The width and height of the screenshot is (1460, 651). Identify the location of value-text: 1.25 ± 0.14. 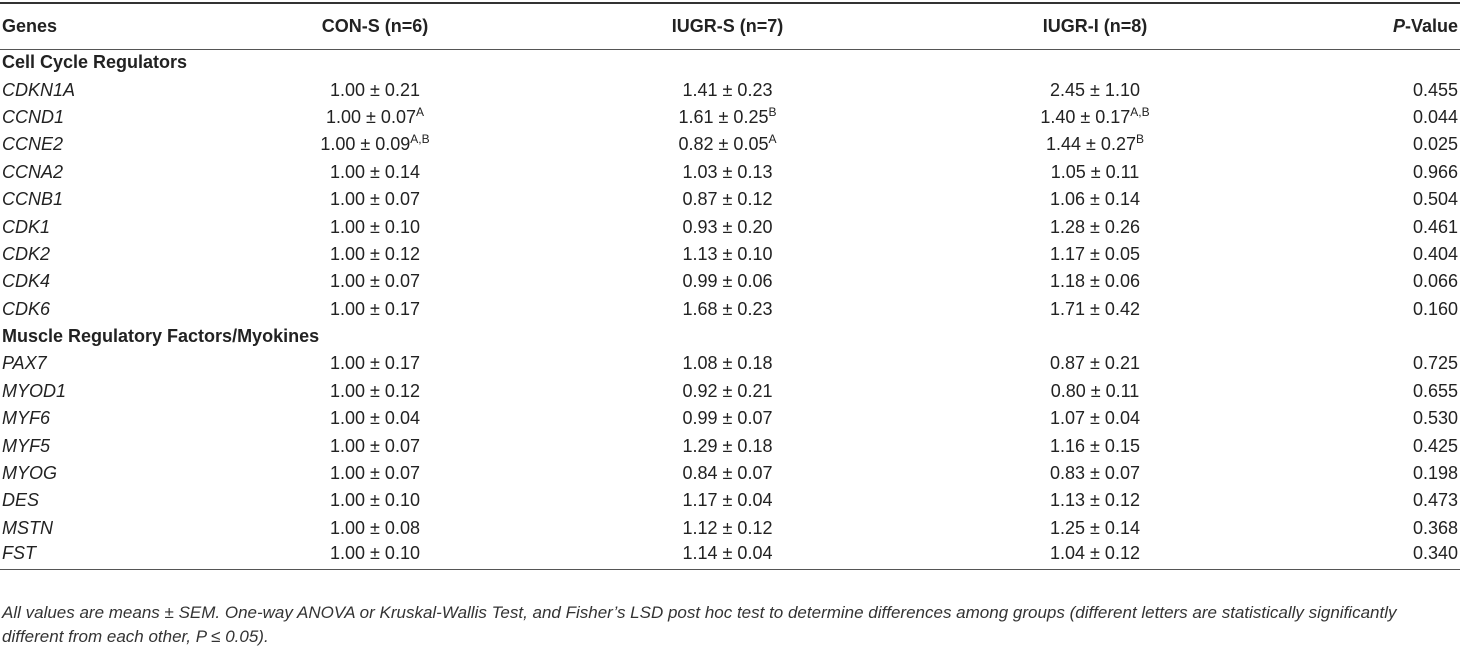
(1095, 527).